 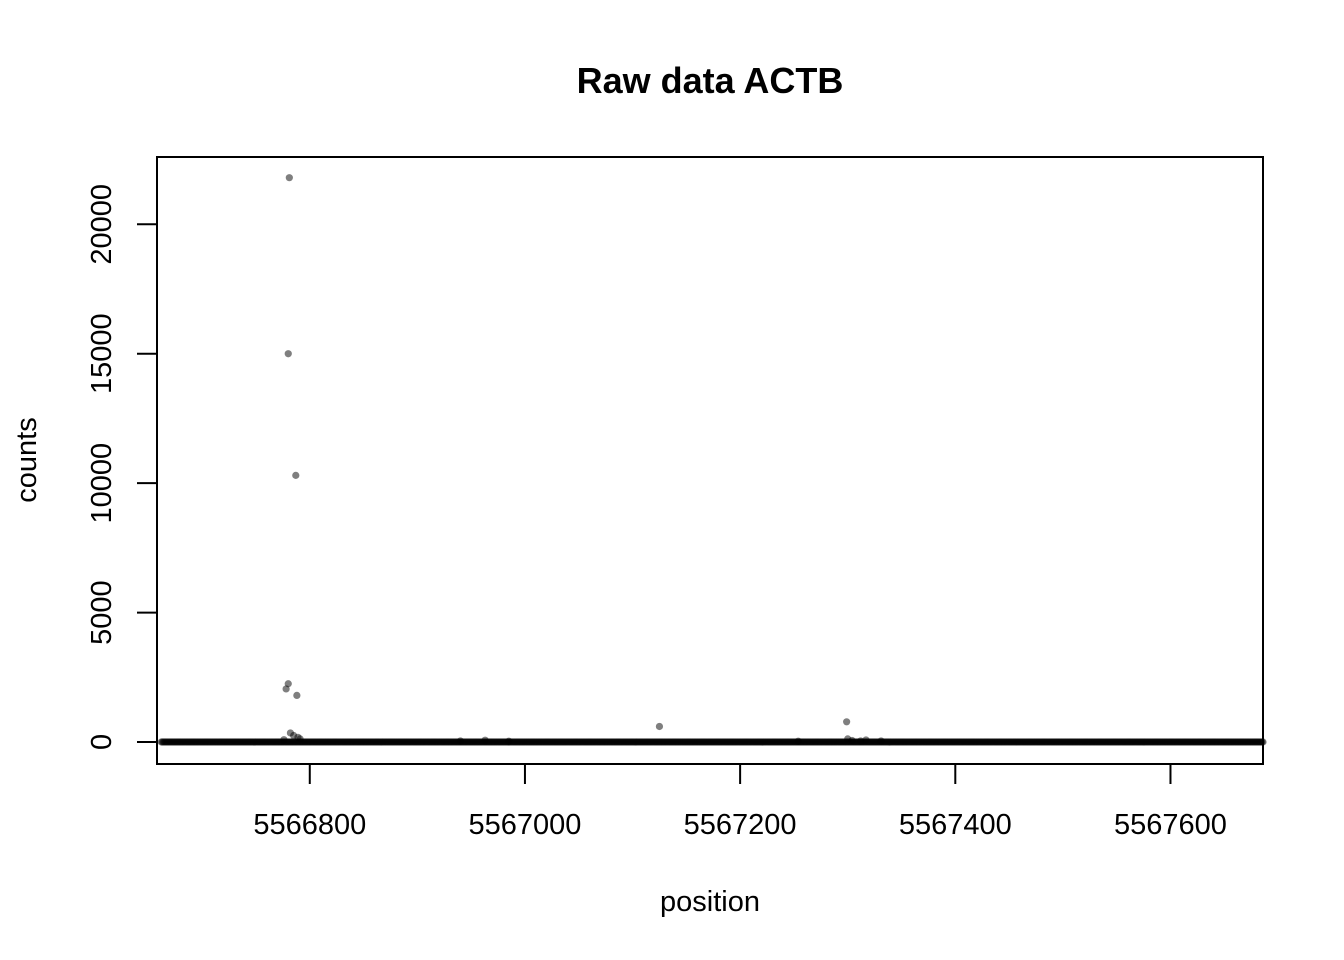 What do you see at coordinates (122, 467) in the screenshot?
I see `y-axis: 0 5000 10000 15000 20000` at bounding box center [122, 467].